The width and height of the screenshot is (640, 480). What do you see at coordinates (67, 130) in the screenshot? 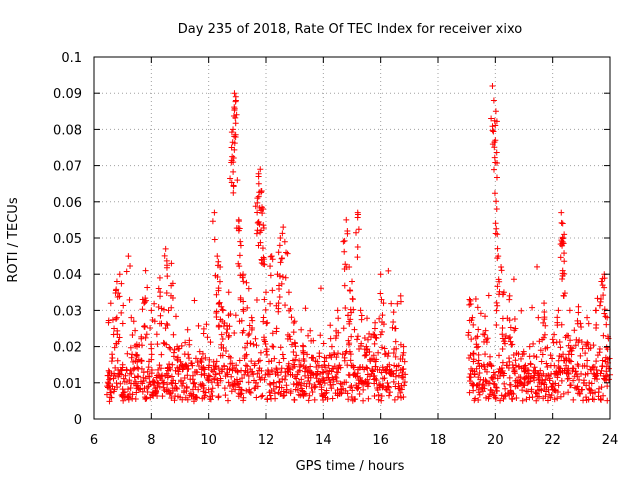
I see `y-tick-label: 0.08` at bounding box center [67, 130].